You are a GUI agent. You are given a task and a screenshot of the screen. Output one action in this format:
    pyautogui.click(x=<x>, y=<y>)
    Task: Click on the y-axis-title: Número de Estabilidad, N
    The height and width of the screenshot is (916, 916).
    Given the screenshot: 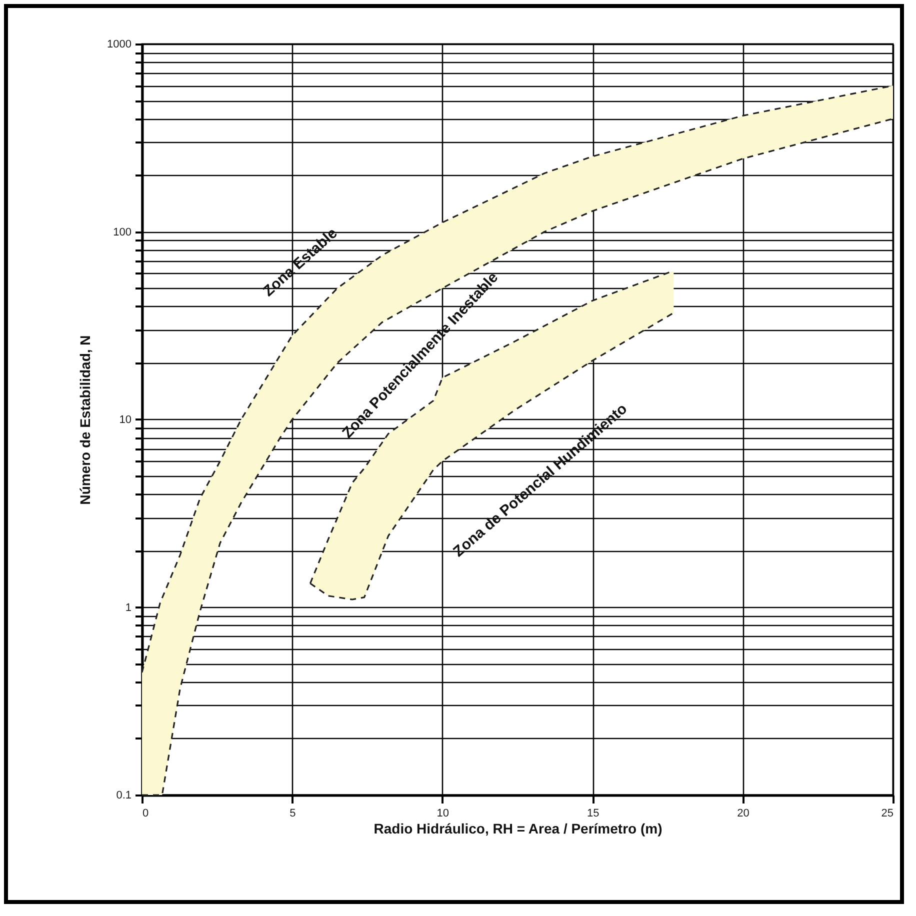 What is the action you would take?
    pyautogui.click(x=85, y=420)
    